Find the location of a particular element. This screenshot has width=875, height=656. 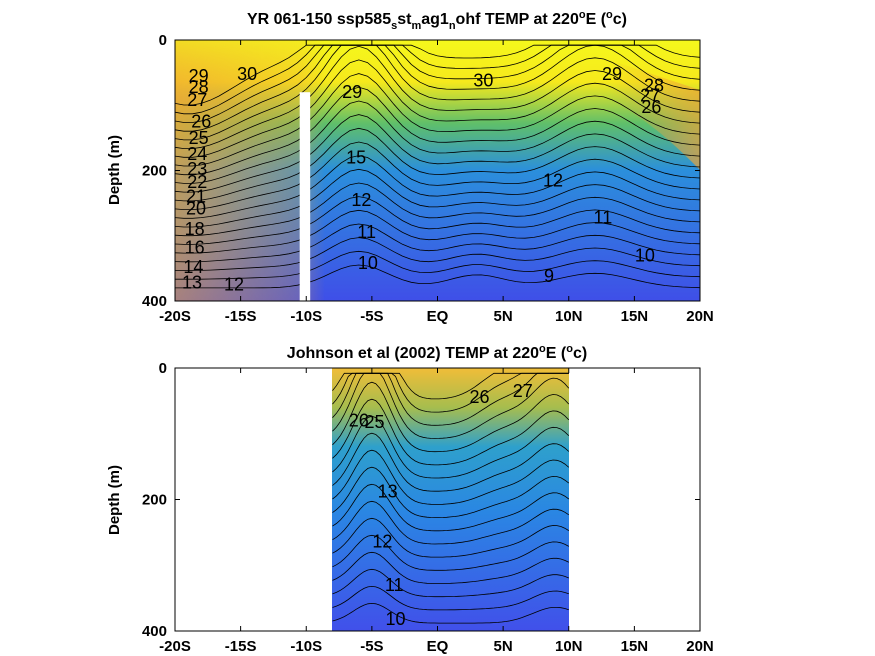

contour-label: 23 is located at coordinates (197, 169).